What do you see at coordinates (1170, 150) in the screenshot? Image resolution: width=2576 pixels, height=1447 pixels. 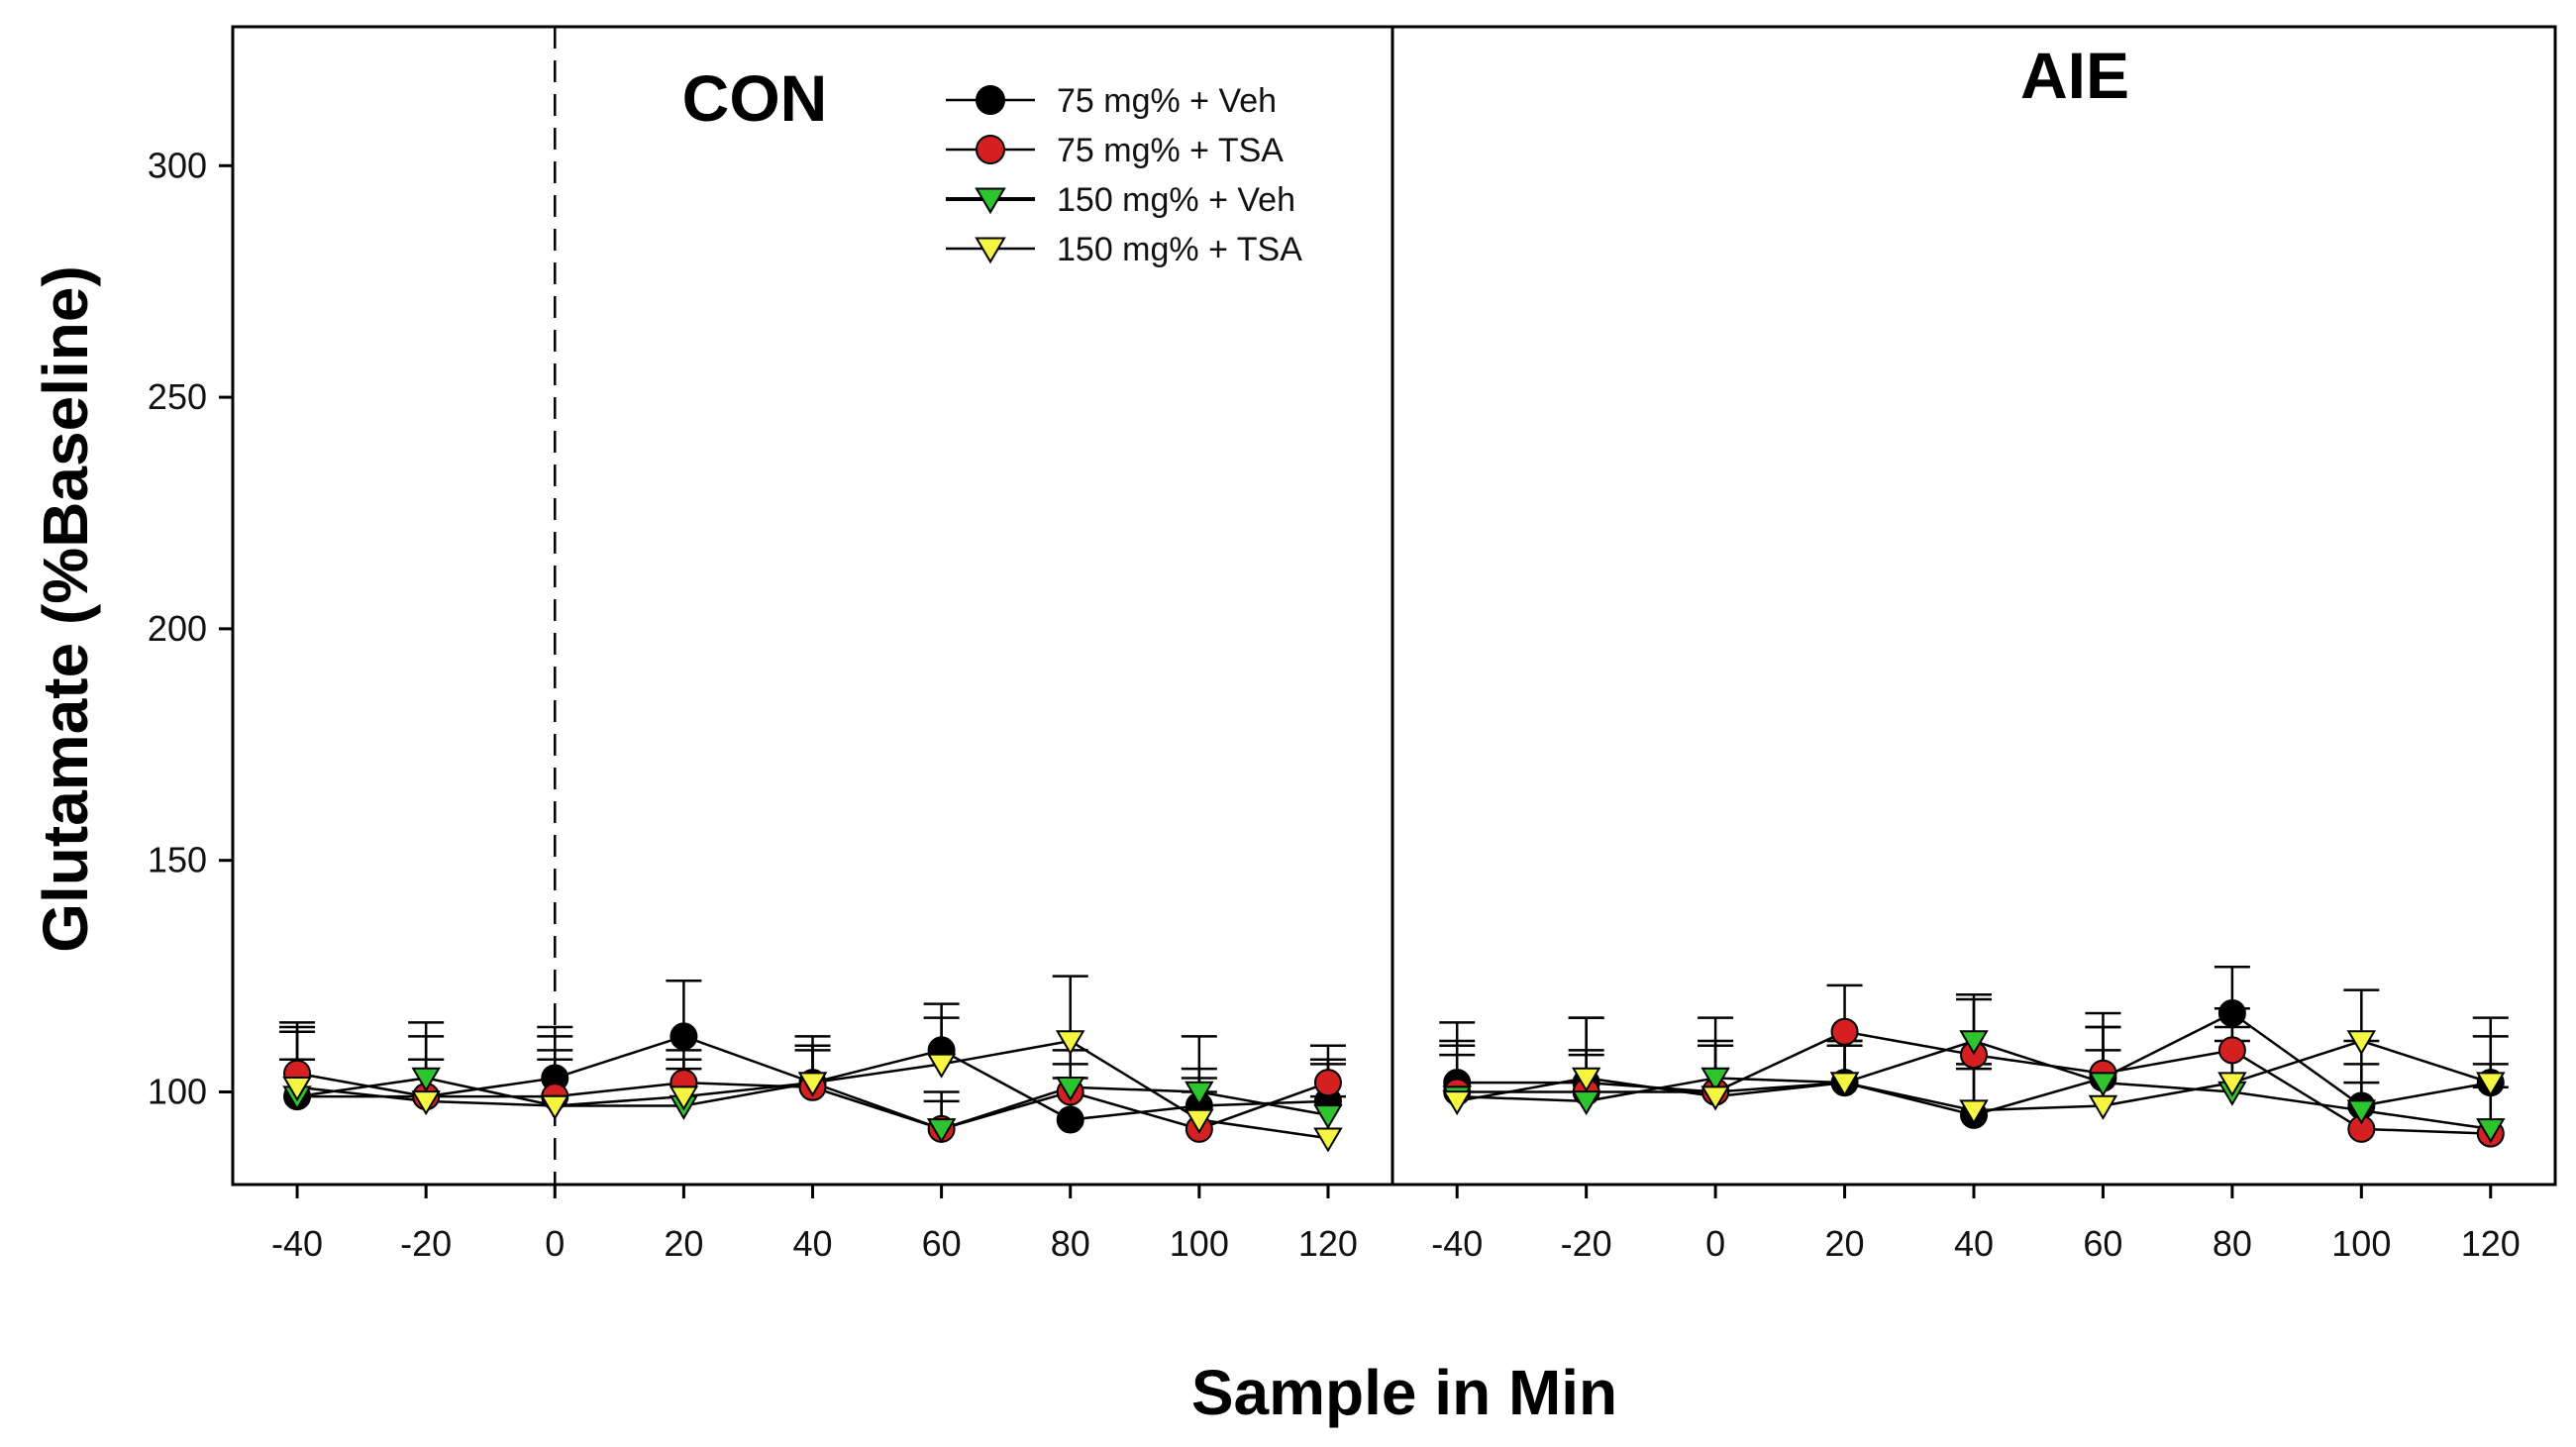 I see `legend-label: 75 mg% + TSA` at bounding box center [1170, 150].